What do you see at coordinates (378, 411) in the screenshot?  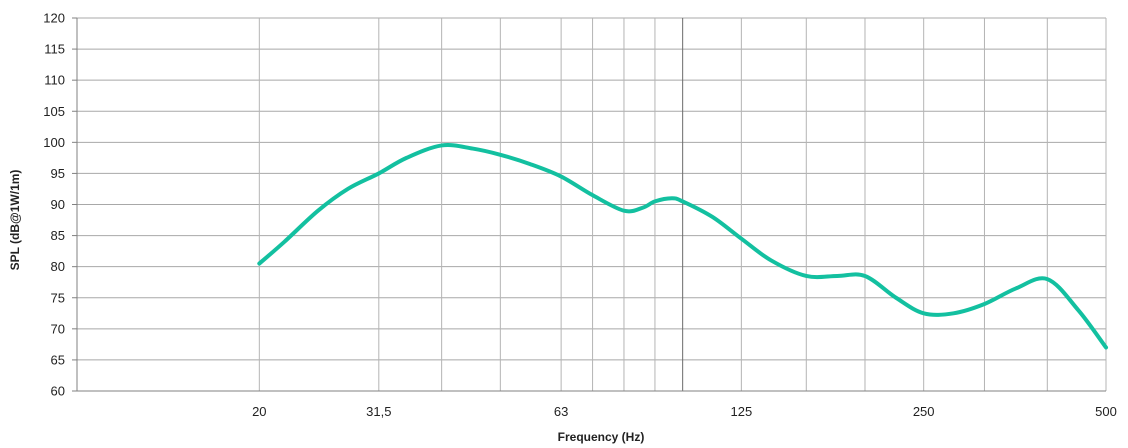 I see `x-tick-label: 31,5` at bounding box center [378, 411].